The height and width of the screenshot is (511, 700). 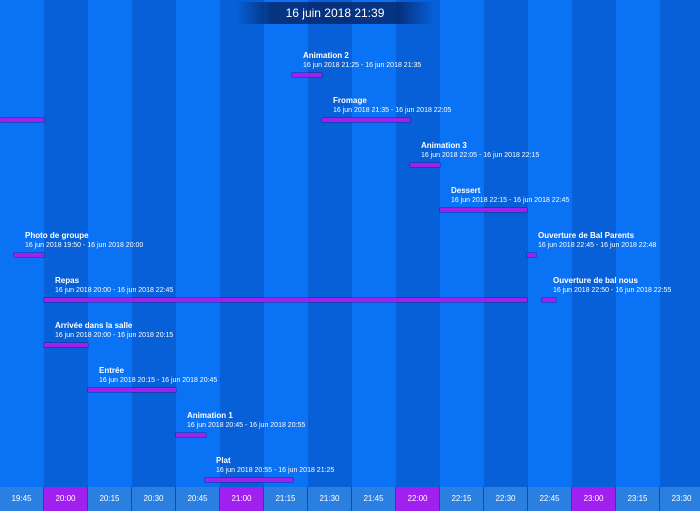 What do you see at coordinates (326, 55) in the screenshot?
I see `event-title-animation-2: Animation 2` at bounding box center [326, 55].